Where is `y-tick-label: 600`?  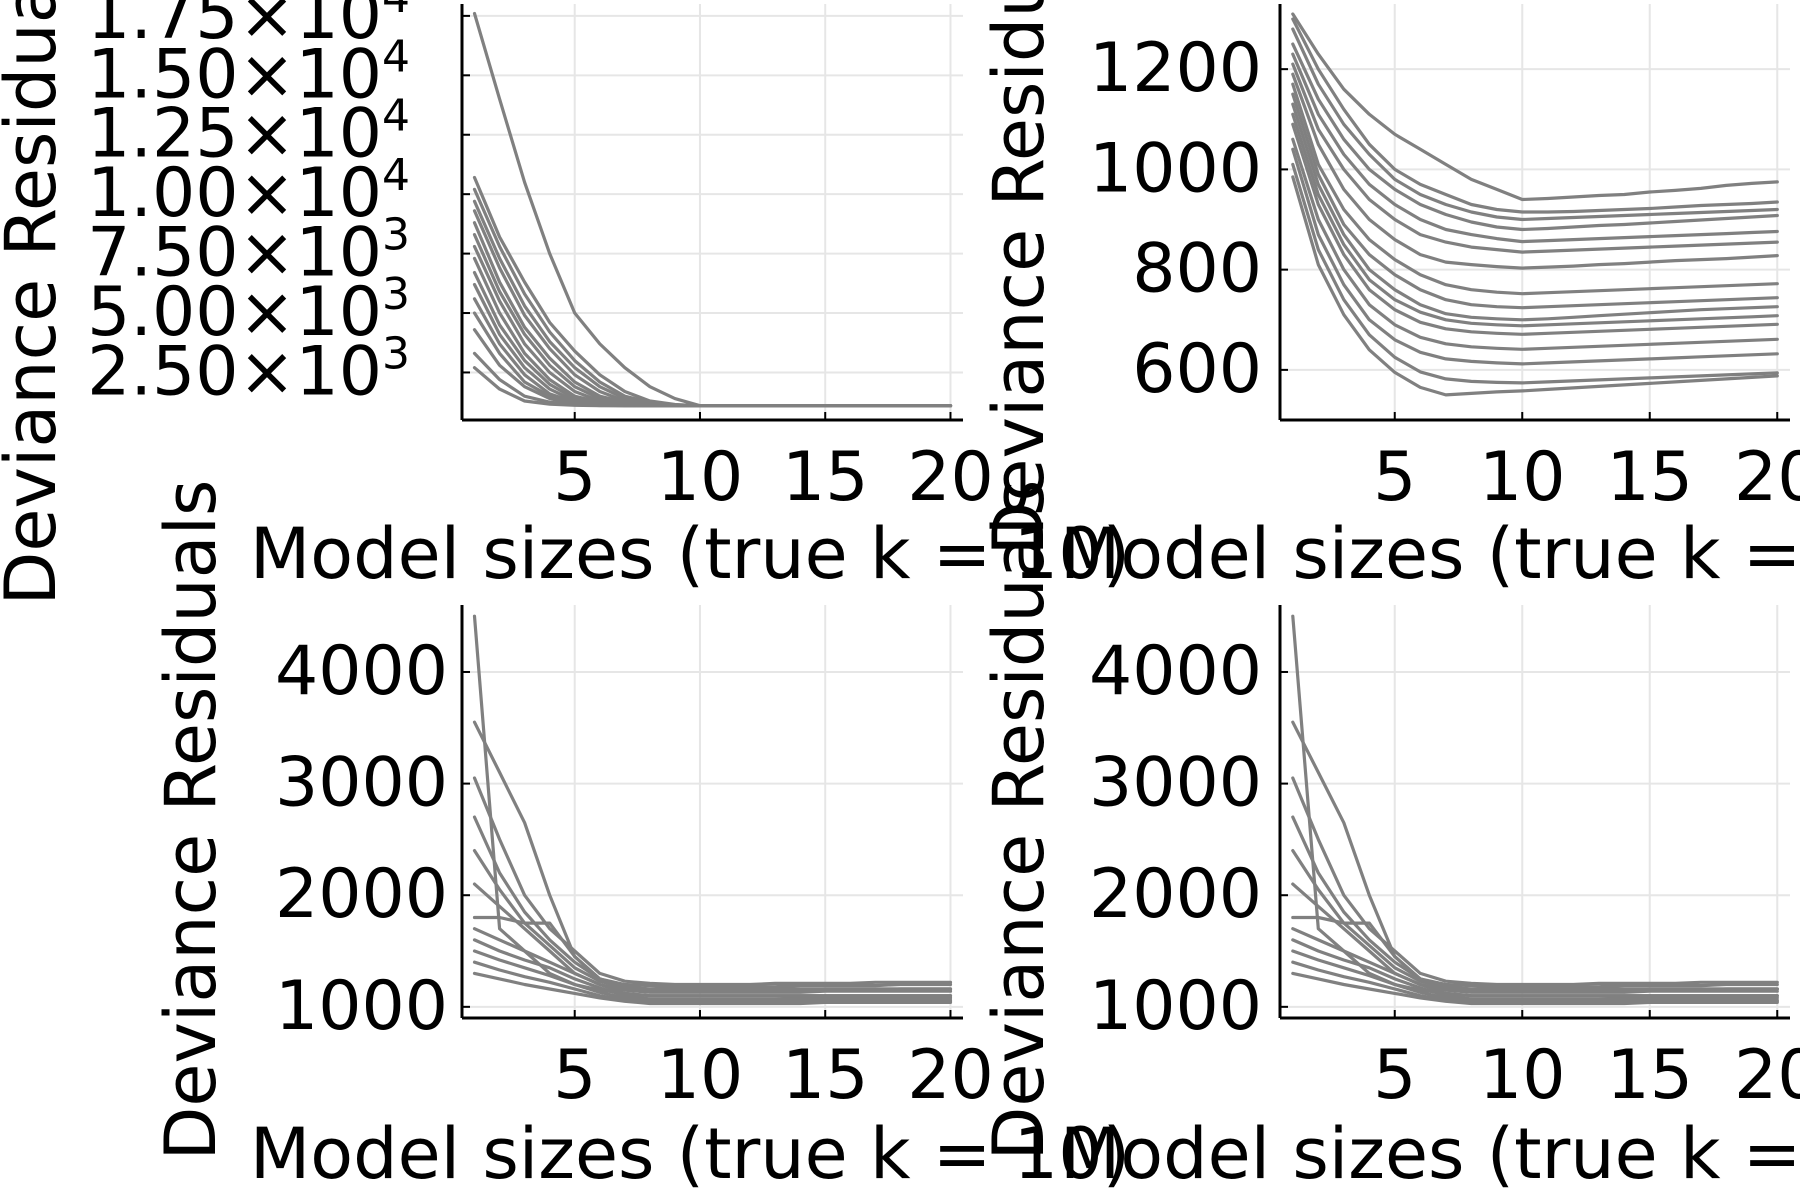 y-tick-label: 600 is located at coordinates (1197, 369).